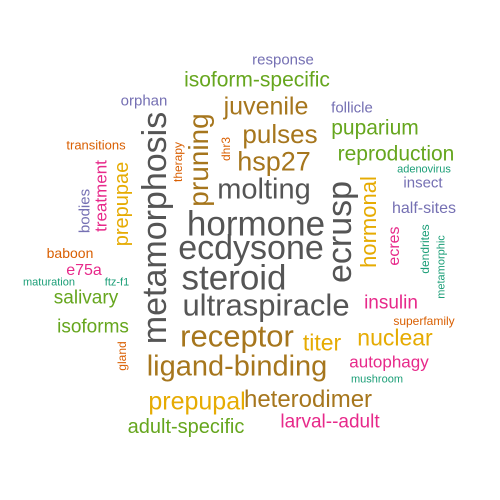  What do you see at coordinates (96, 145) in the screenshot?
I see `word-transitions: transitions` at bounding box center [96, 145].